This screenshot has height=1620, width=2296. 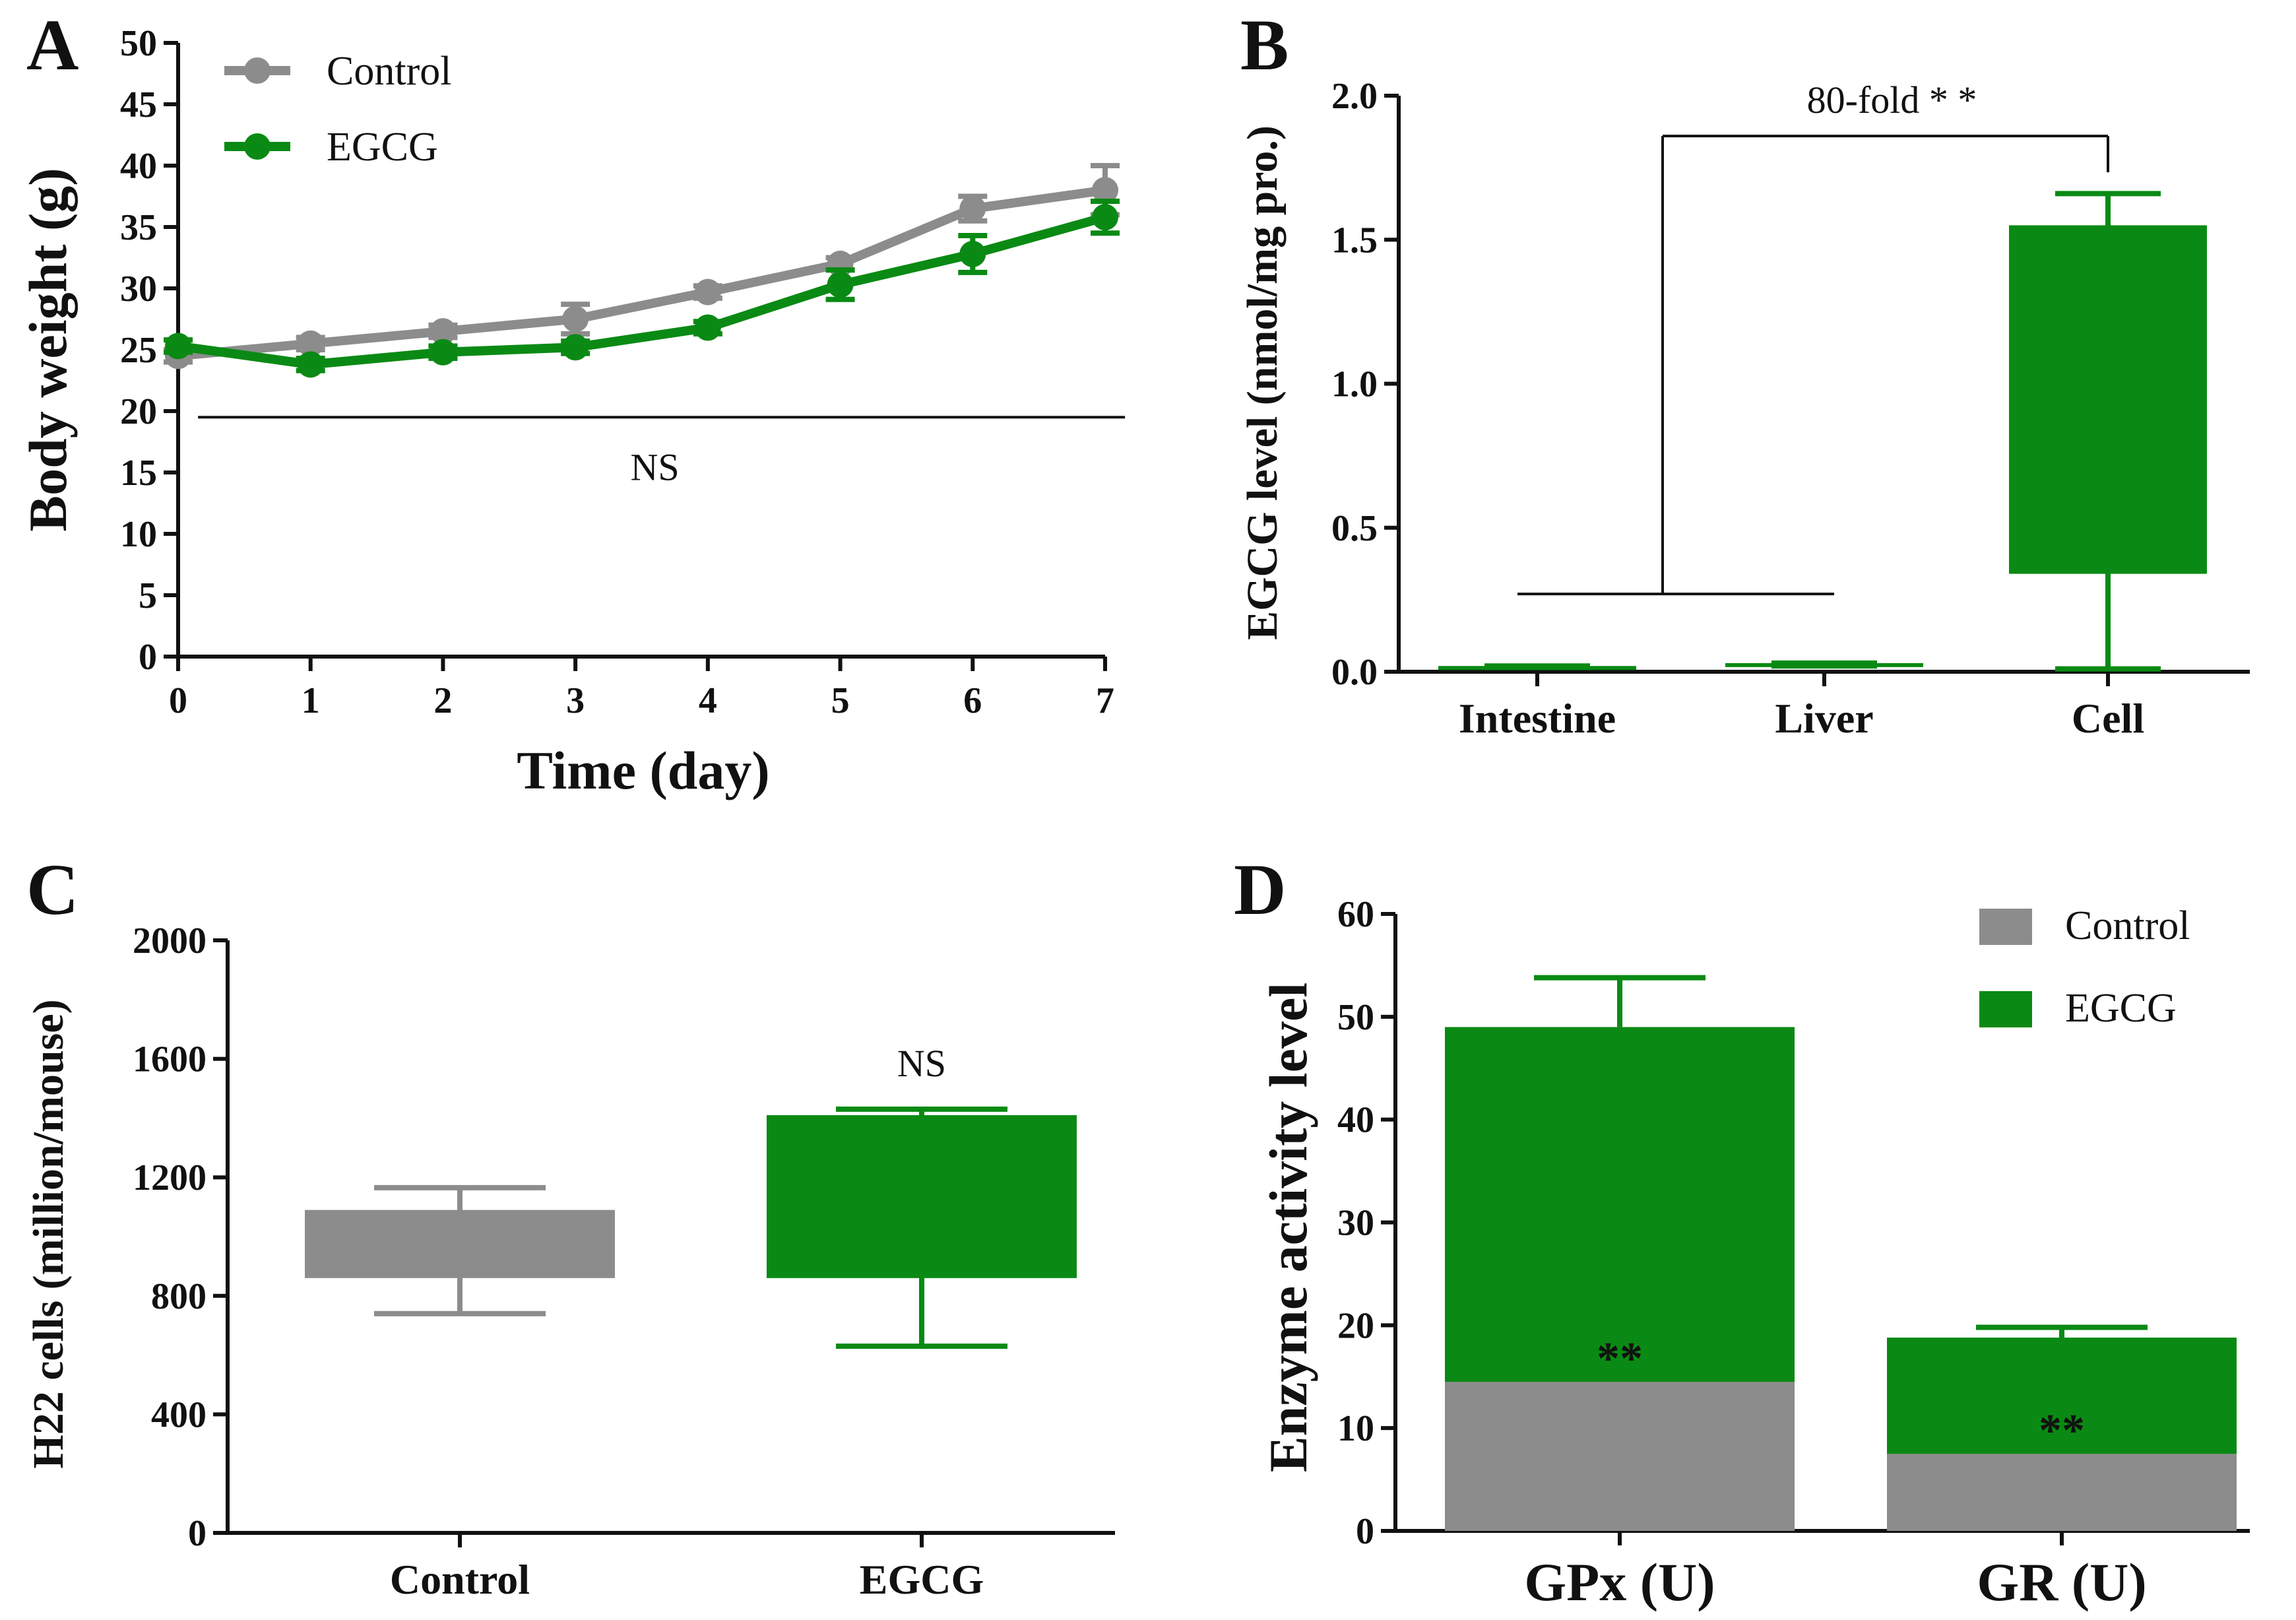 I want to click on x-axis-label-a: Time (day), so click(x=643, y=770).